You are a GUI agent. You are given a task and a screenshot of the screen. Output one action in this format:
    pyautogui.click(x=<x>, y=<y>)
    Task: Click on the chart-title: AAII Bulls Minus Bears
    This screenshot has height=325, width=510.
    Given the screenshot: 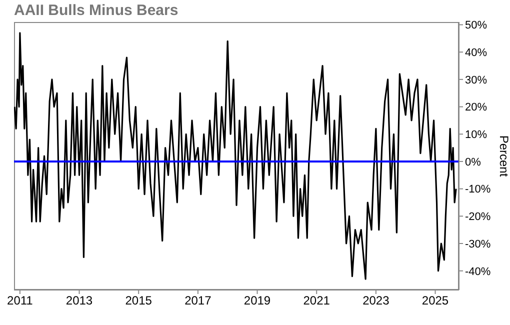 What is the action you would take?
    pyautogui.click(x=96, y=10)
    